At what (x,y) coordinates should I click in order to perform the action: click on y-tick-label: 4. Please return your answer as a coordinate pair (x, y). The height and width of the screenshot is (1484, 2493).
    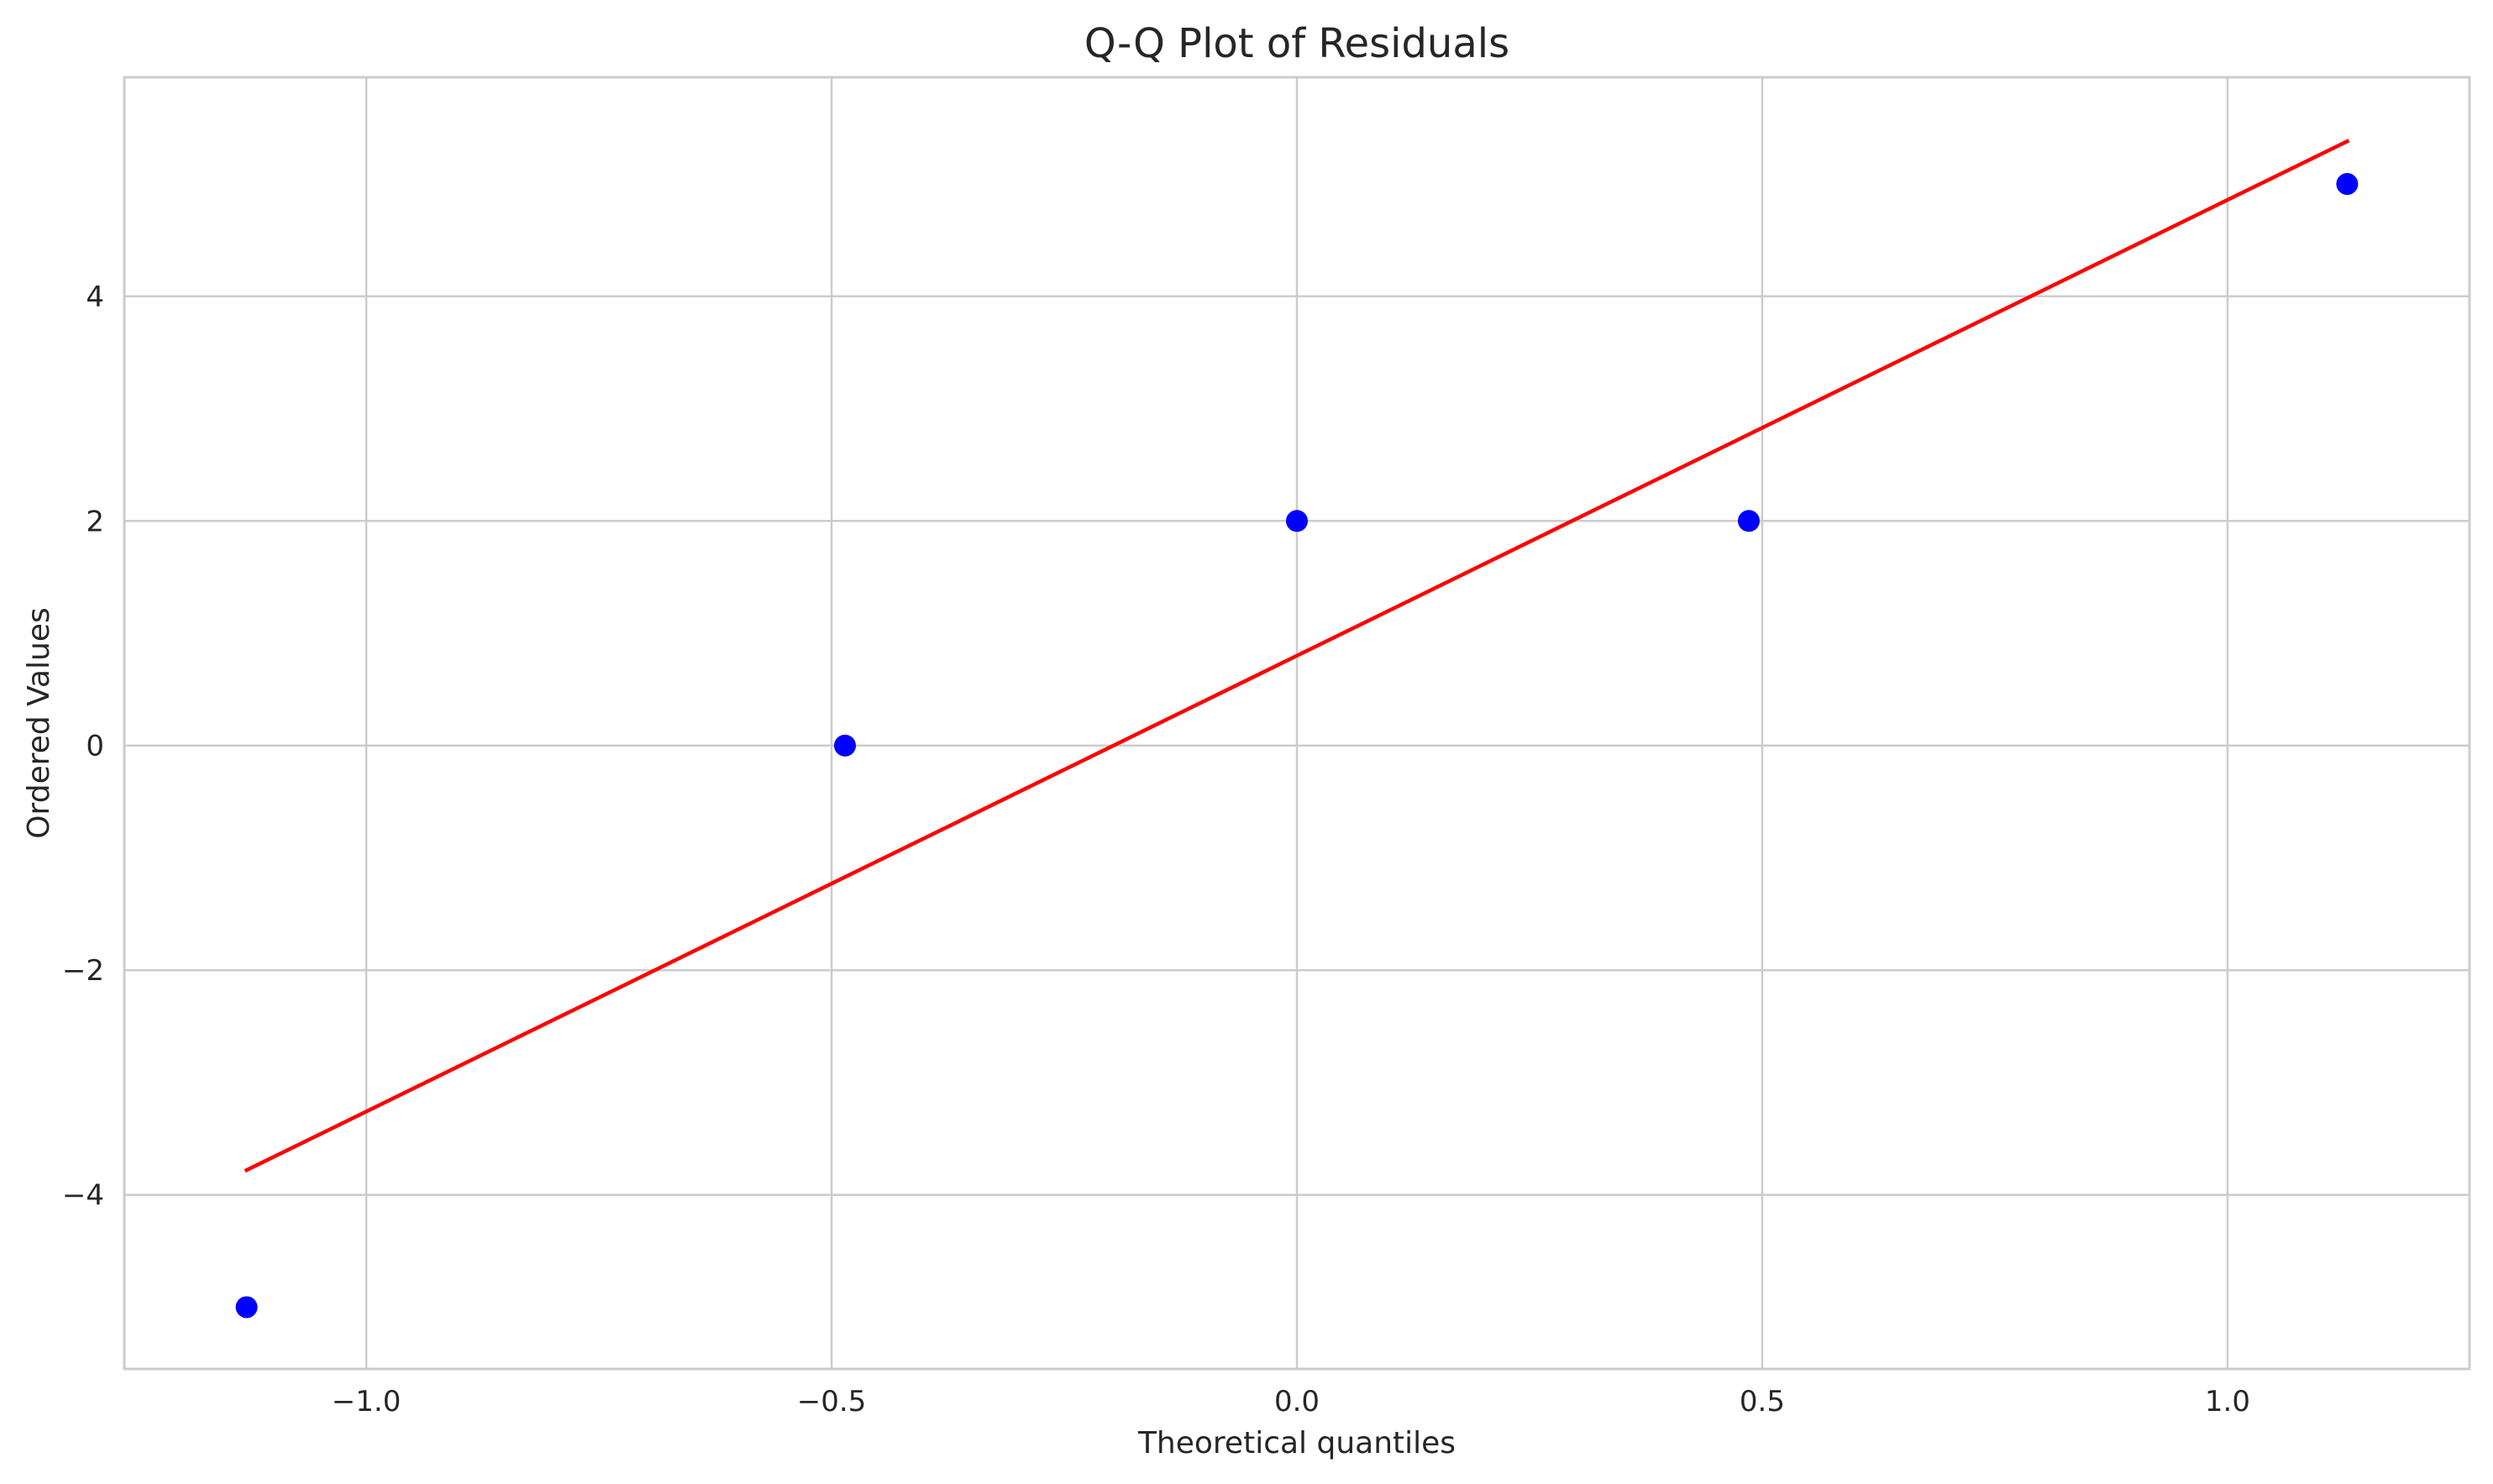
    Looking at the image, I should click on (95, 297).